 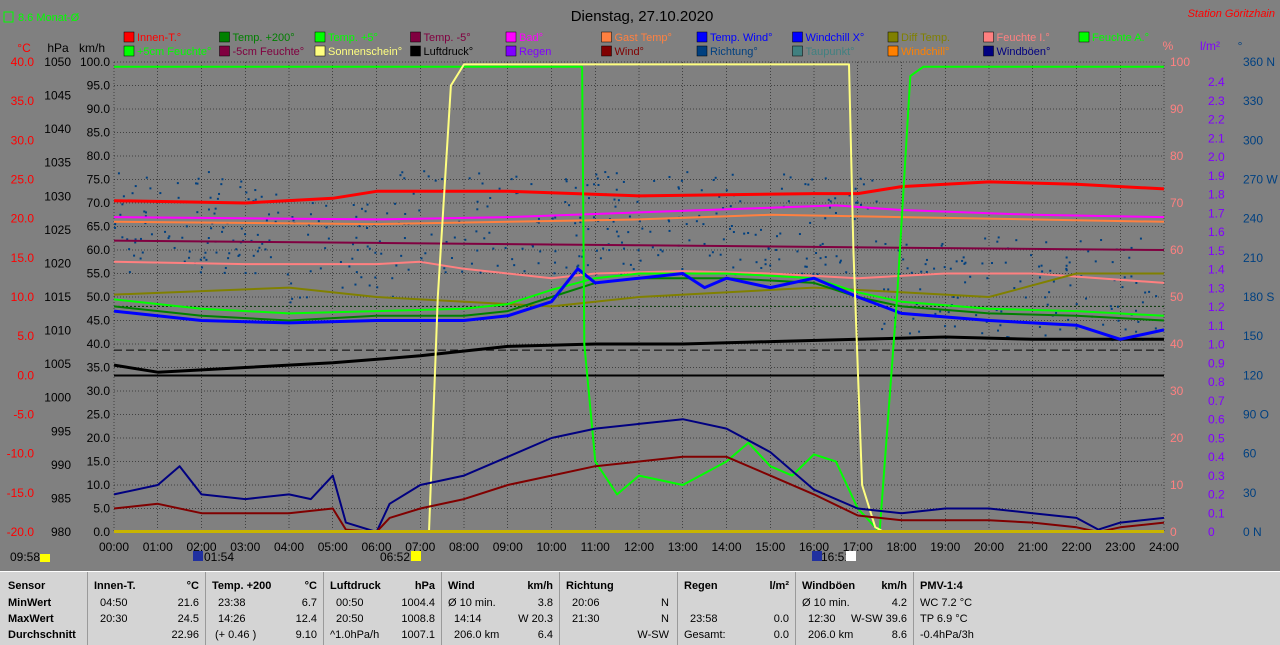 What do you see at coordinates (23, 140) in the screenshot?
I see `celsius-tick: 30.0` at bounding box center [23, 140].